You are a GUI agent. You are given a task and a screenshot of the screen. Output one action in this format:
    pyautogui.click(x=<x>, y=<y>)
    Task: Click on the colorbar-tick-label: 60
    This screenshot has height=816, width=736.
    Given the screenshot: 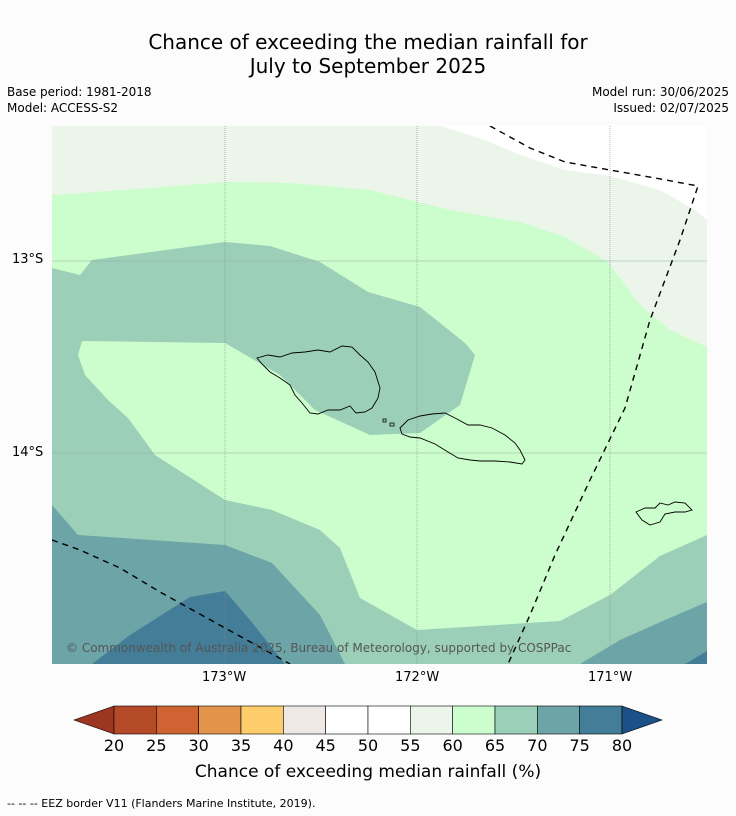 What is the action you would take?
    pyautogui.click(x=452, y=745)
    